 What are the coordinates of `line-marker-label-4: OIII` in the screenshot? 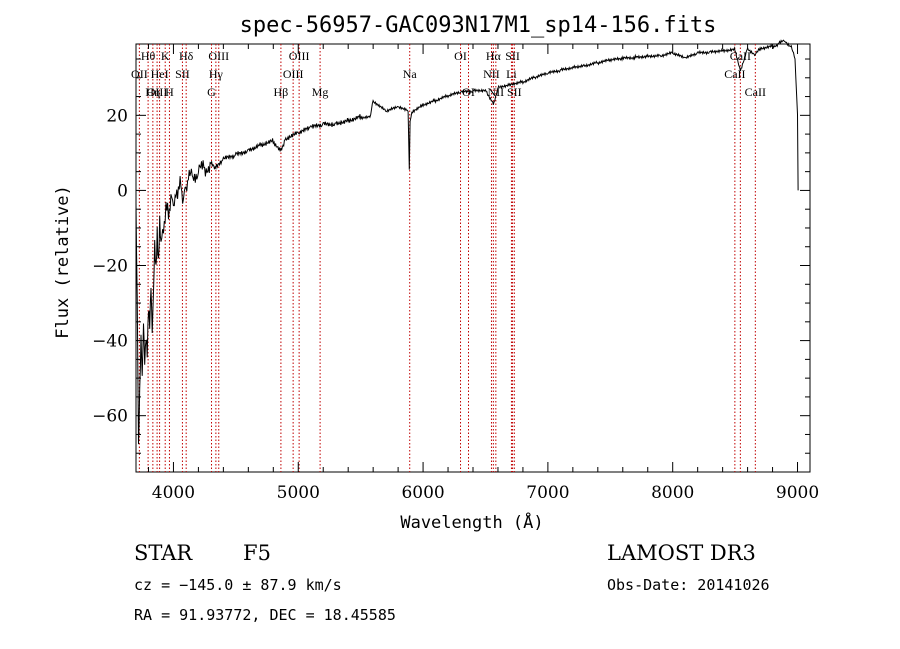 It's located at (299, 56).